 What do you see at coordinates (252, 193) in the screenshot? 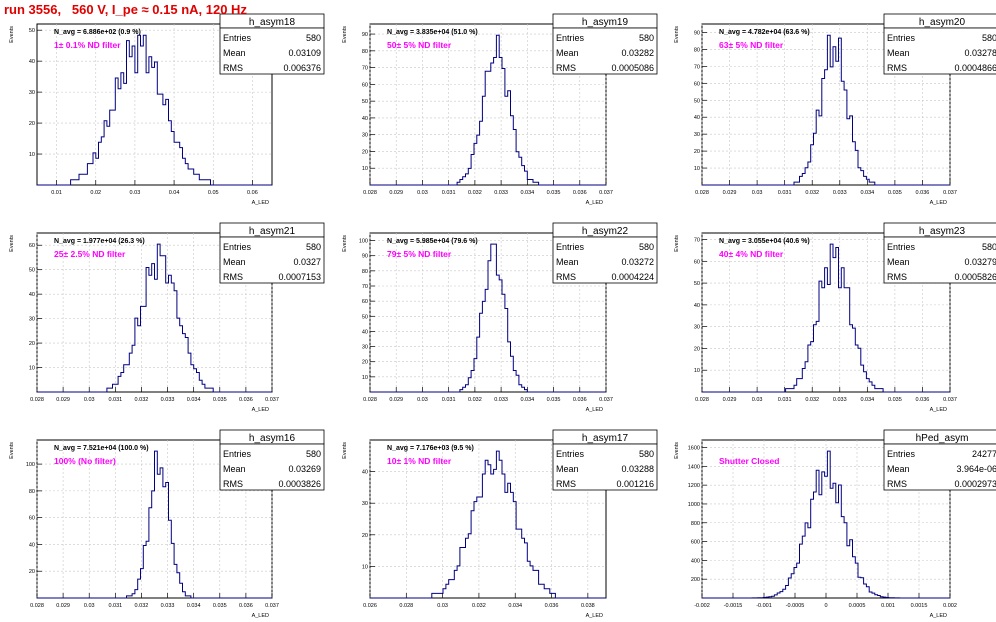
I see `x-tick-label: 0.06` at bounding box center [252, 193].